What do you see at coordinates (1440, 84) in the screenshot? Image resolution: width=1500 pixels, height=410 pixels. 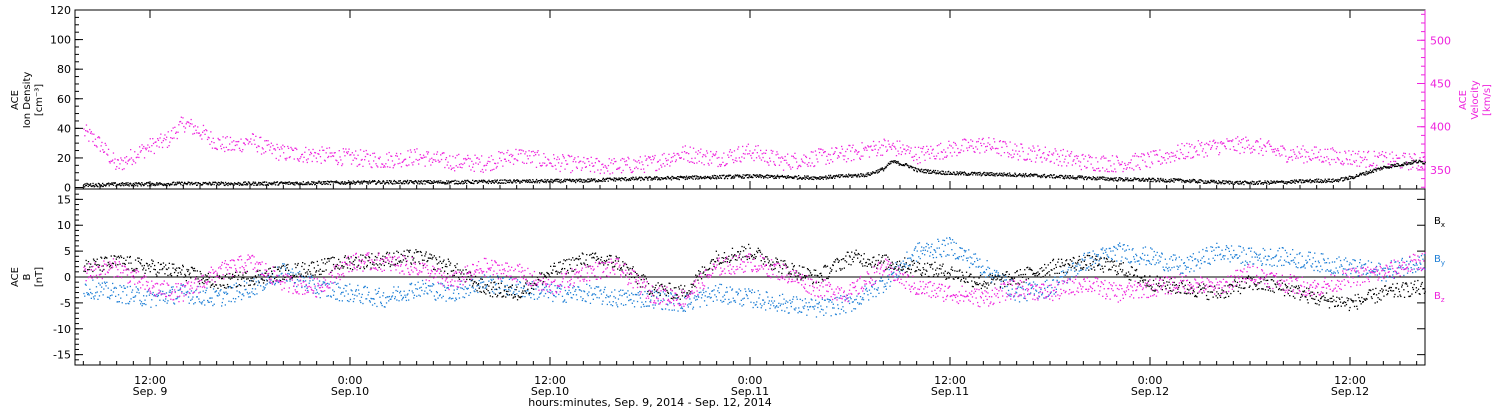 I see `velocity-ytick-label: 450` at bounding box center [1440, 84].